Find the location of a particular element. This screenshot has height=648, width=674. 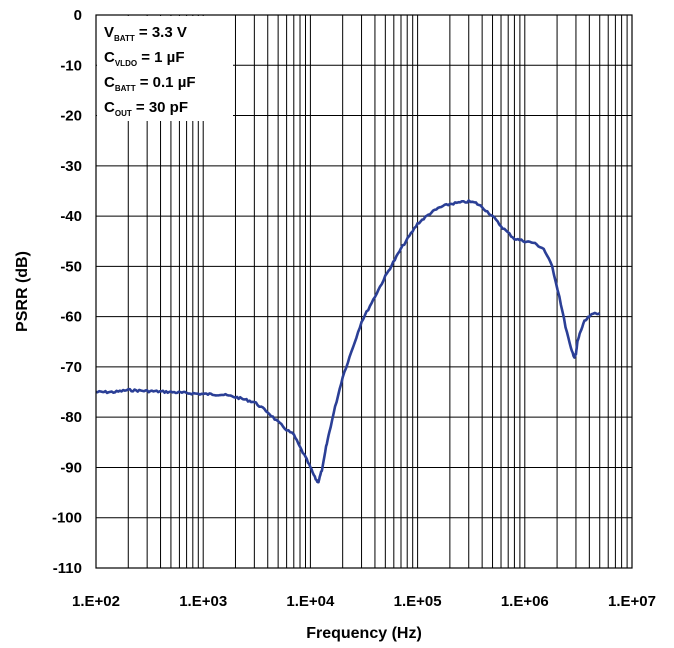

y-tick-label: -70 is located at coordinates (71, 367).